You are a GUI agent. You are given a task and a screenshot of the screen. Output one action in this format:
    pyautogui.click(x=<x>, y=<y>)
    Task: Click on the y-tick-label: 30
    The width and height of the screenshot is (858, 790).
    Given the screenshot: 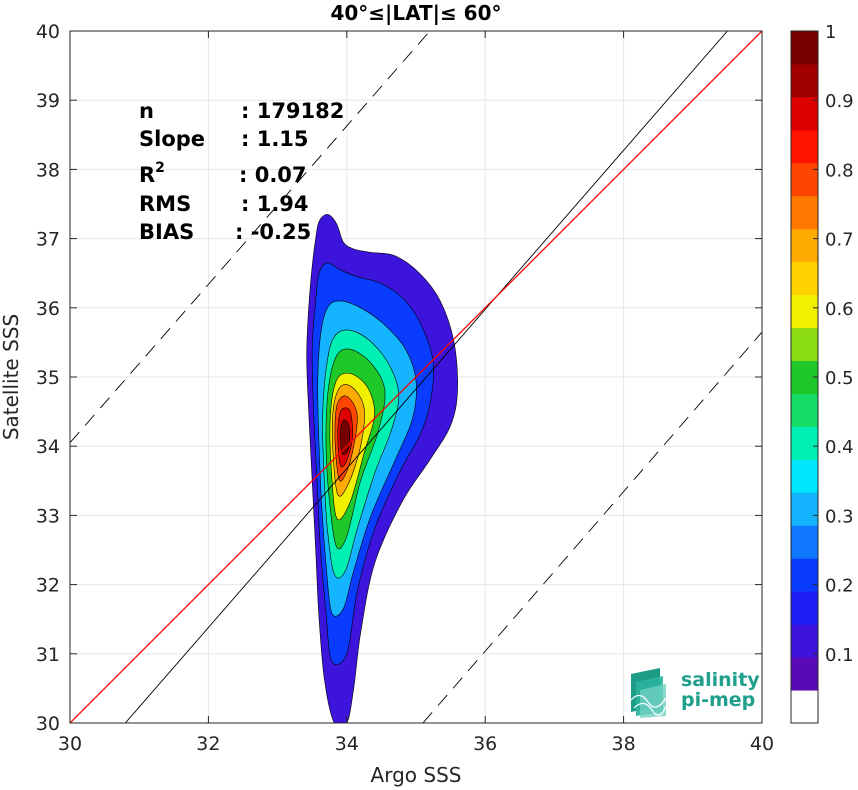 What is the action you would take?
    pyautogui.click(x=48, y=724)
    